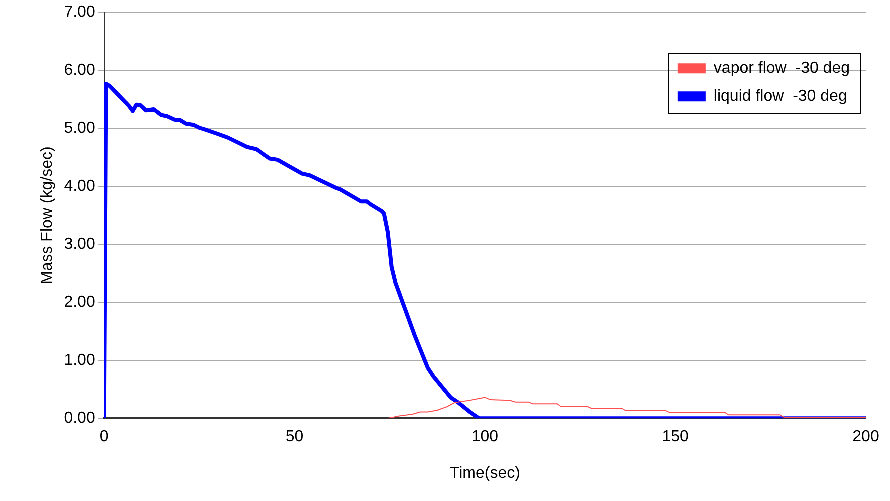 This screenshot has height=501, width=890. What do you see at coordinates (781, 97) in the screenshot?
I see `legend-label: liquid flow -30 deg` at bounding box center [781, 97].